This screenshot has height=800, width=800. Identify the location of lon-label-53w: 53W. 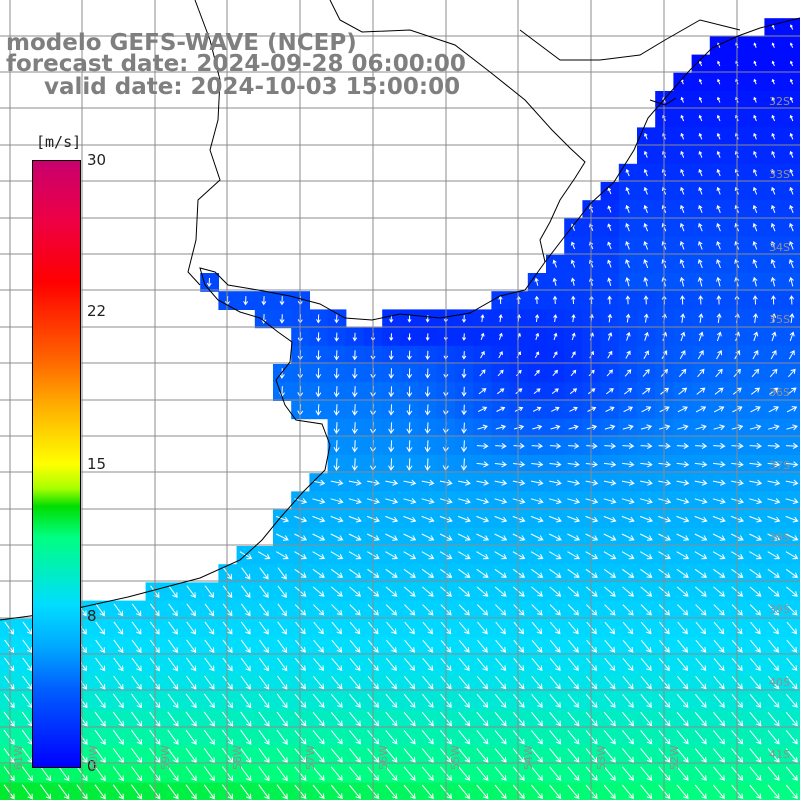
(601, 757).